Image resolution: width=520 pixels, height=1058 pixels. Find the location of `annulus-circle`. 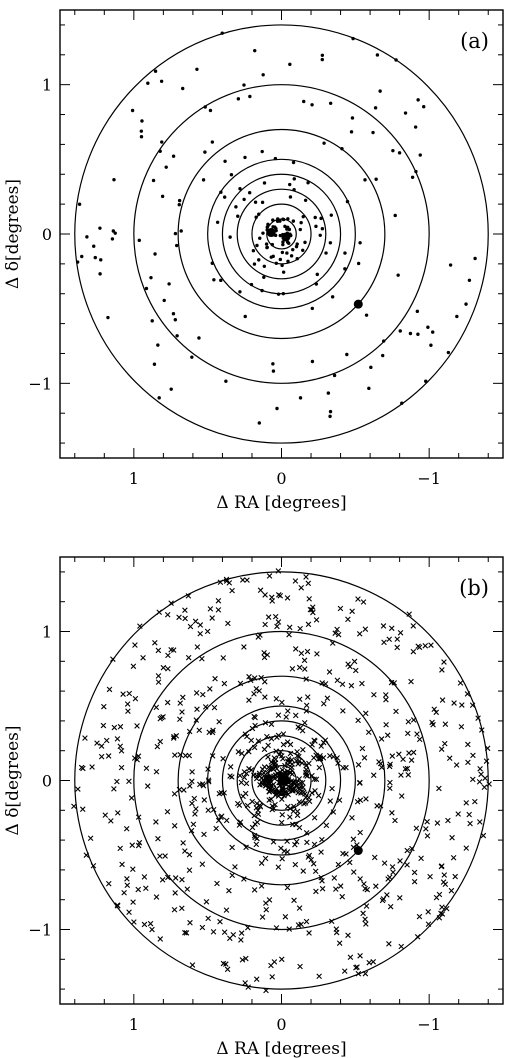

annulus-circle is located at coordinates (281, 234).